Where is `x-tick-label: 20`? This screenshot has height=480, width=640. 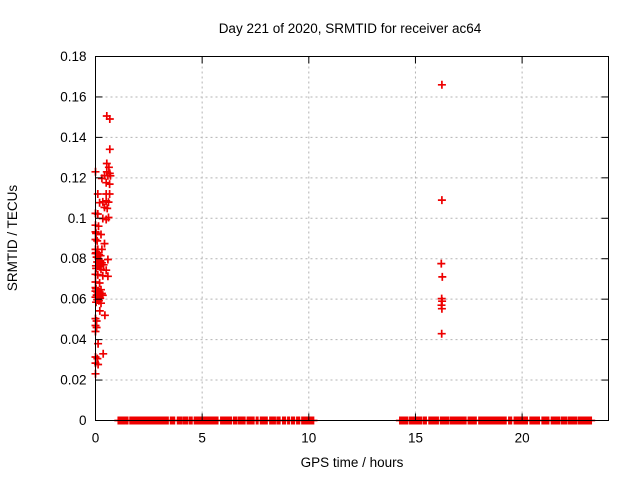
x-tick-label: 20 is located at coordinates (522, 438).